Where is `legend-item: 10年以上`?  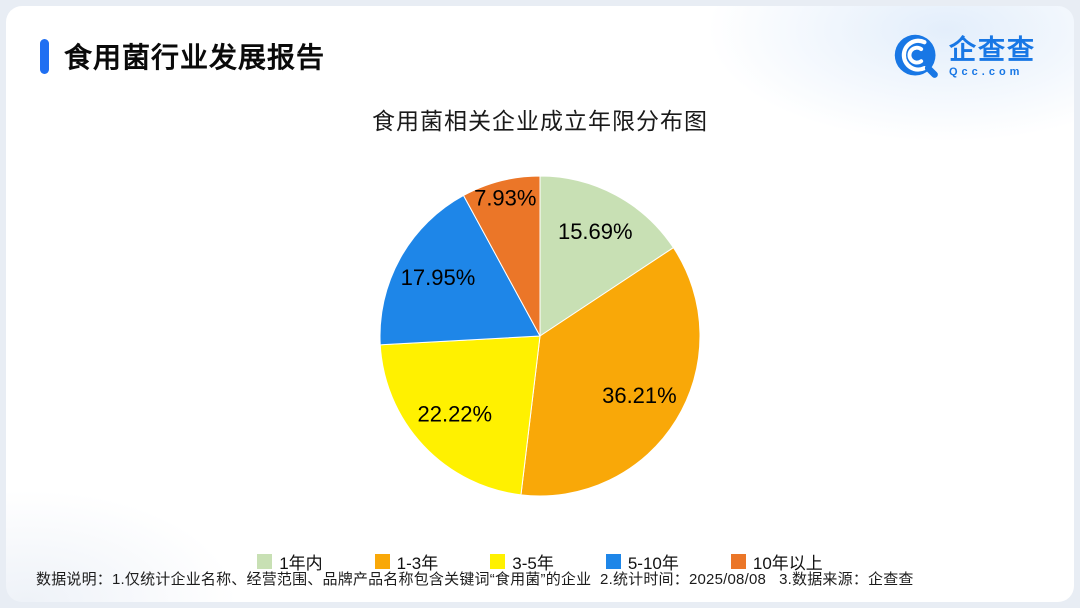 legend-item: 10年以上 is located at coordinates (776, 561).